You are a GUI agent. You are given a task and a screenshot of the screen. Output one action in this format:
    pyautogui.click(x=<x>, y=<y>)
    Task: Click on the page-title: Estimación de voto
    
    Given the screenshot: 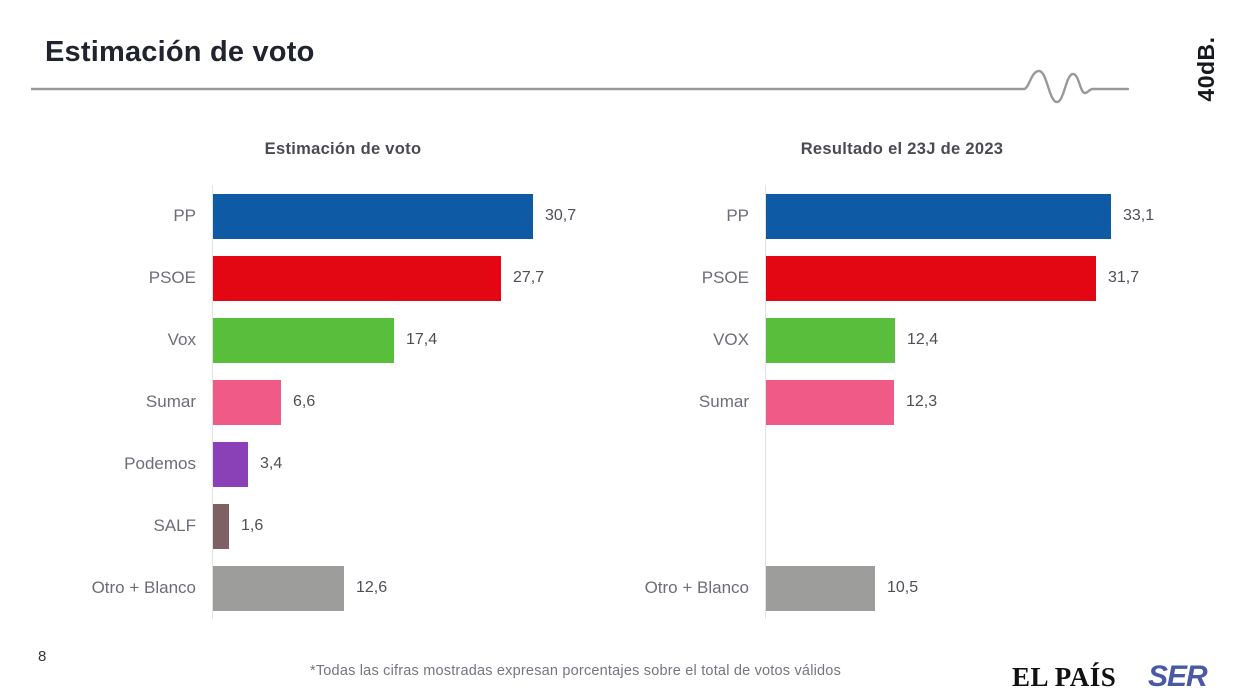 What is the action you would take?
    pyautogui.click(x=180, y=52)
    